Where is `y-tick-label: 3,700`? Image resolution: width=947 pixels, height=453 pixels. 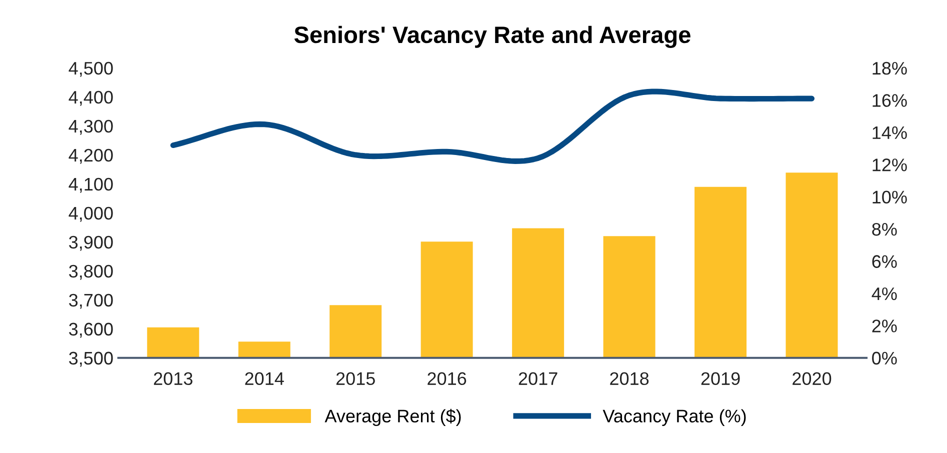
y-tick-label: 3,700 is located at coordinates (91, 301).